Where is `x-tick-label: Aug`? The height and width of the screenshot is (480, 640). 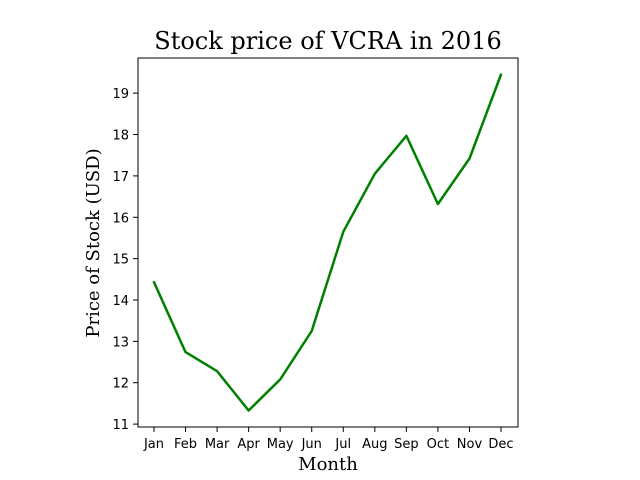 x-tick-label: Aug is located at coordinates (374, 444).